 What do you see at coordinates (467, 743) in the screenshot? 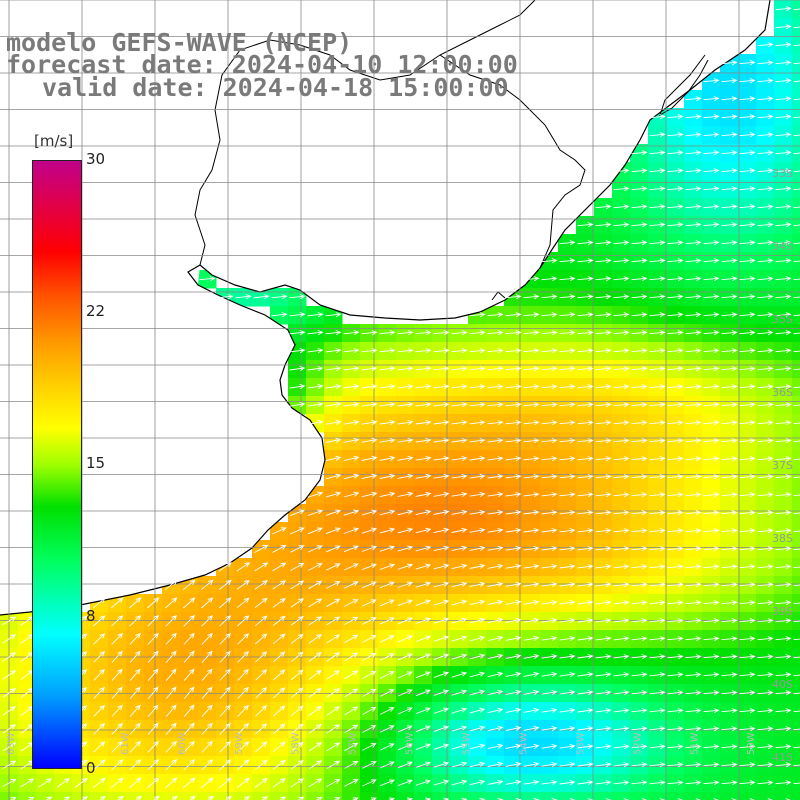
I see `longitude-label: 55W` at bounding box center [467, 743].